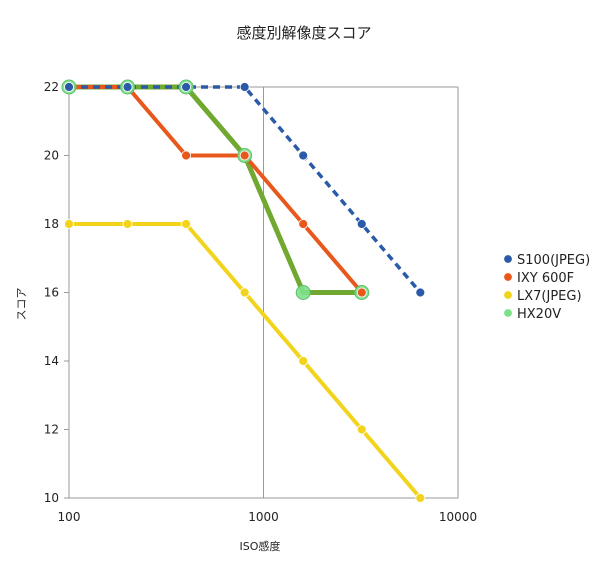  Describe the element at coordinates (51, 224) in the screenshot. I see `y-tick-label: 18` at that location.